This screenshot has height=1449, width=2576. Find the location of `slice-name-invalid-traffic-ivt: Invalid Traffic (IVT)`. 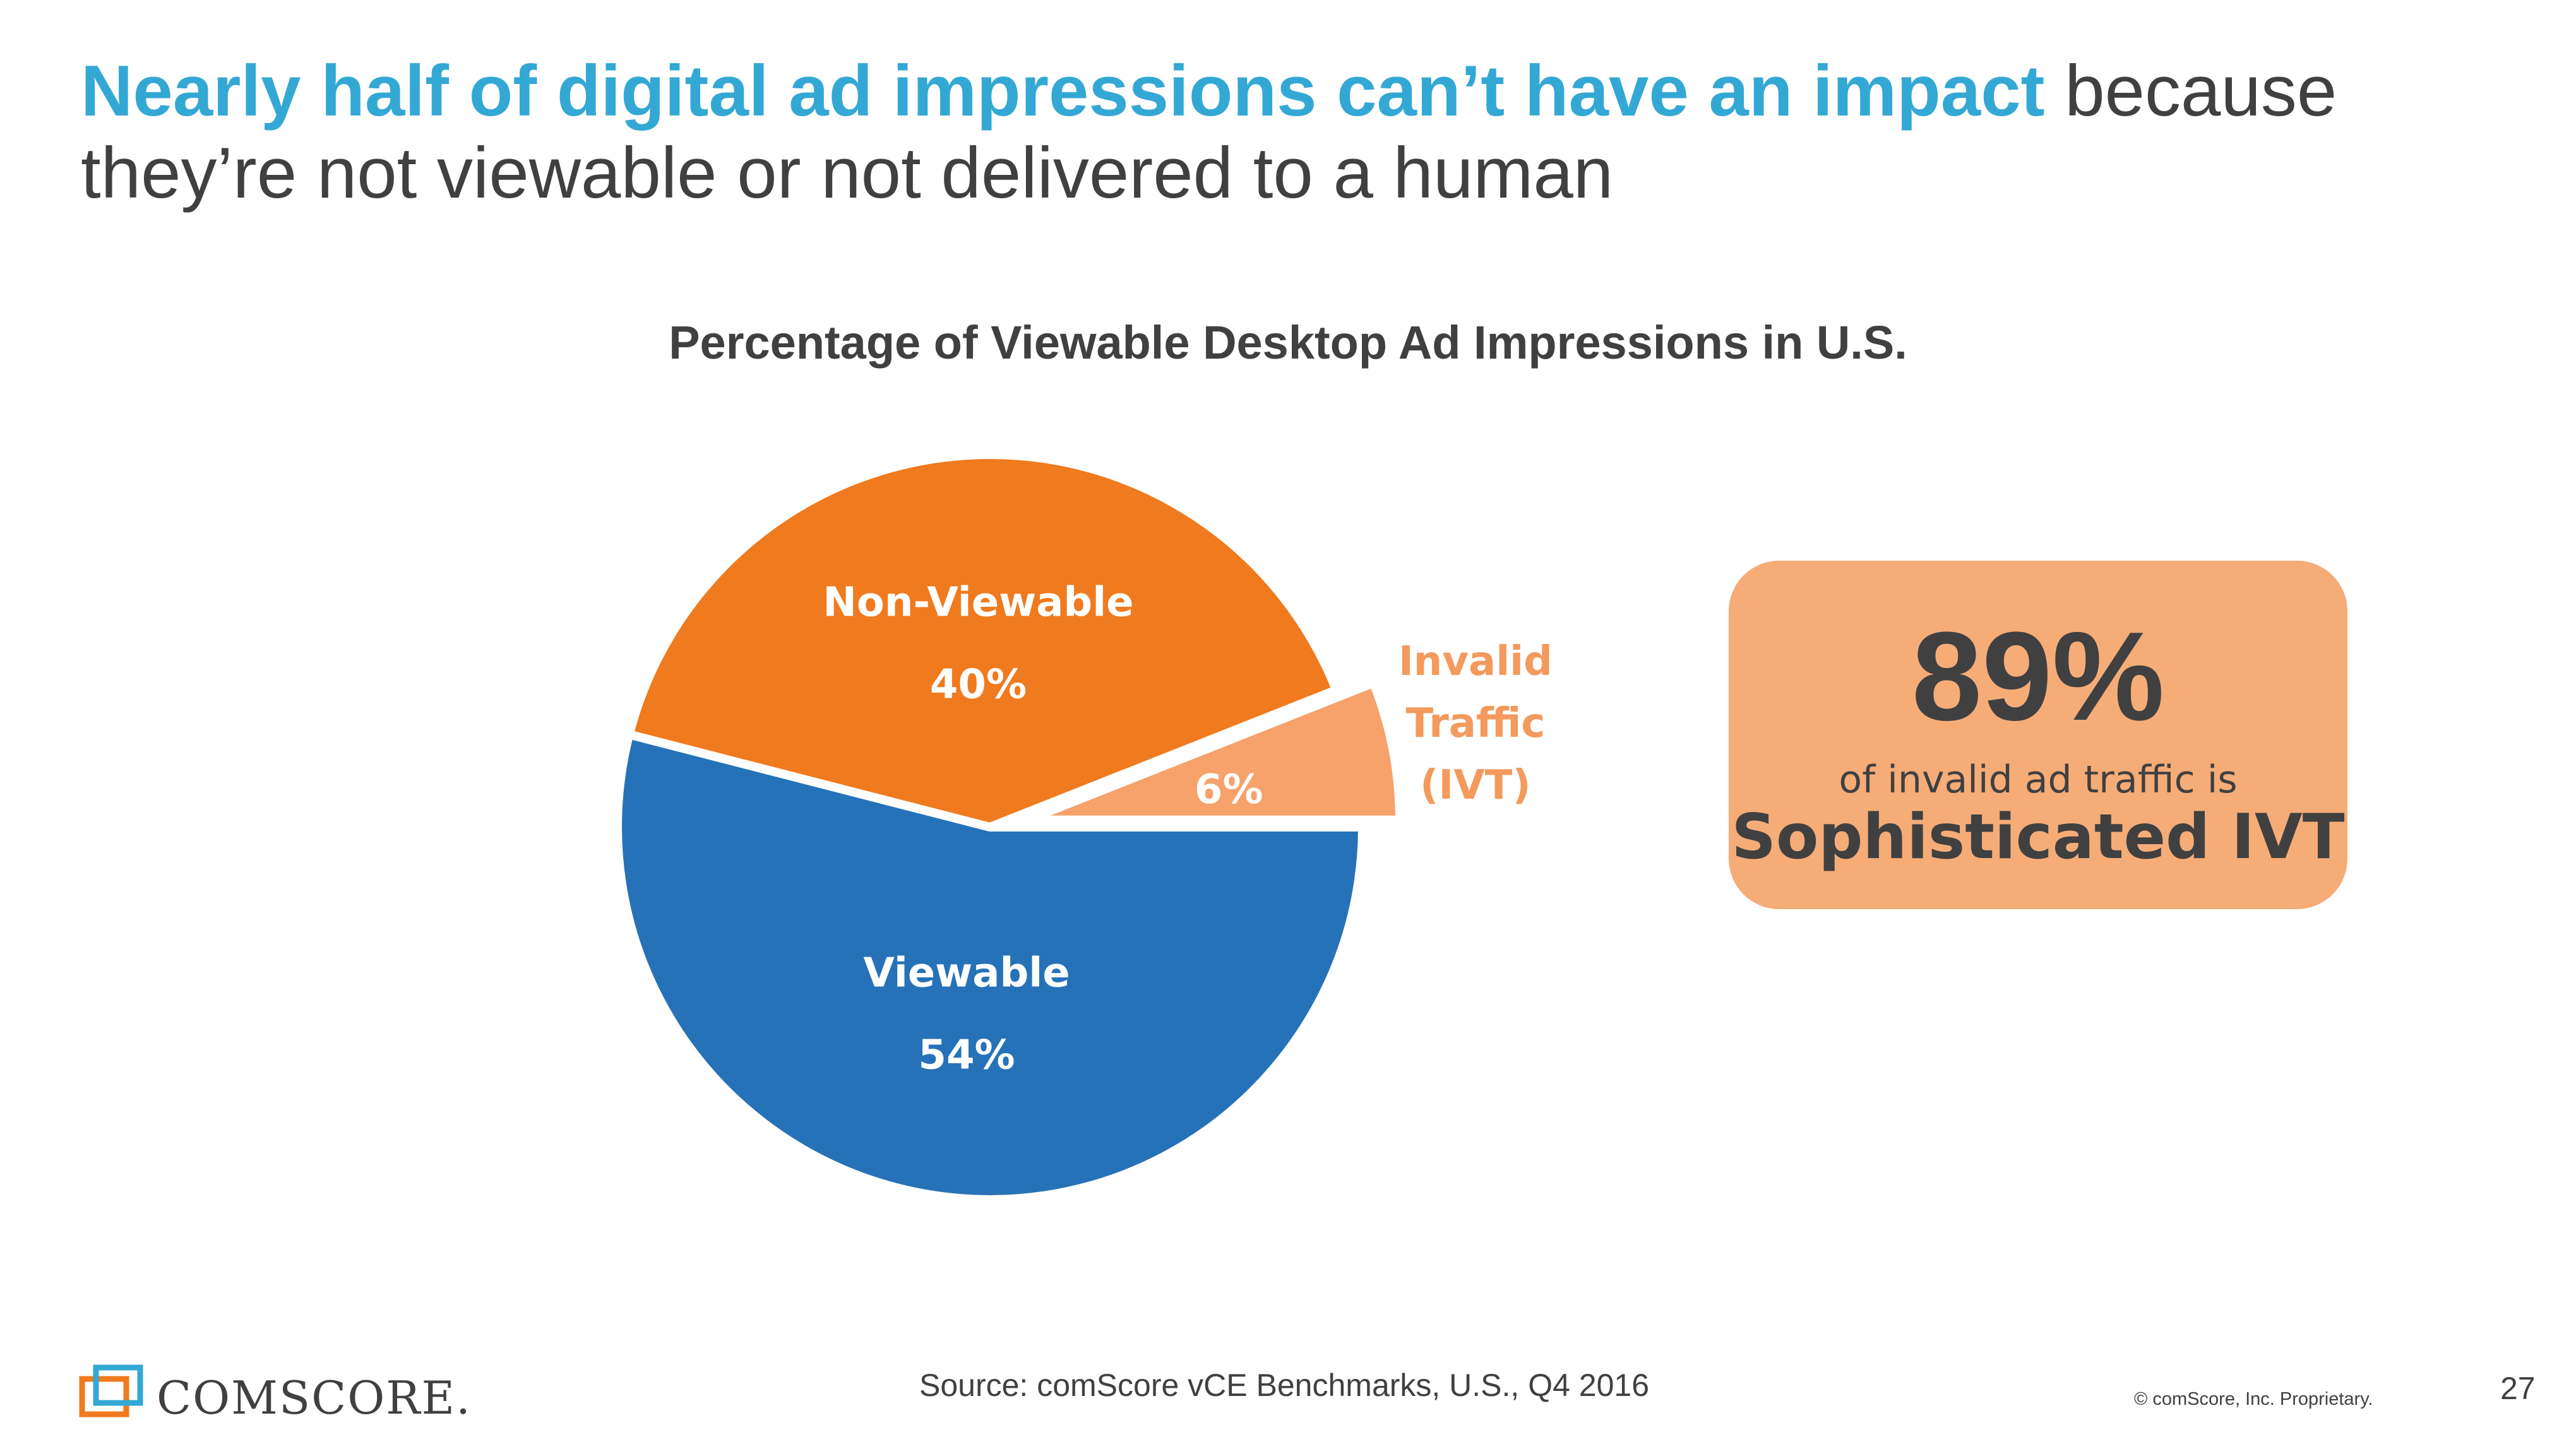

slice-name-invalid-traffic-ivt: Invalid Traffic (IVT) is located at coordinates (1475, 723).